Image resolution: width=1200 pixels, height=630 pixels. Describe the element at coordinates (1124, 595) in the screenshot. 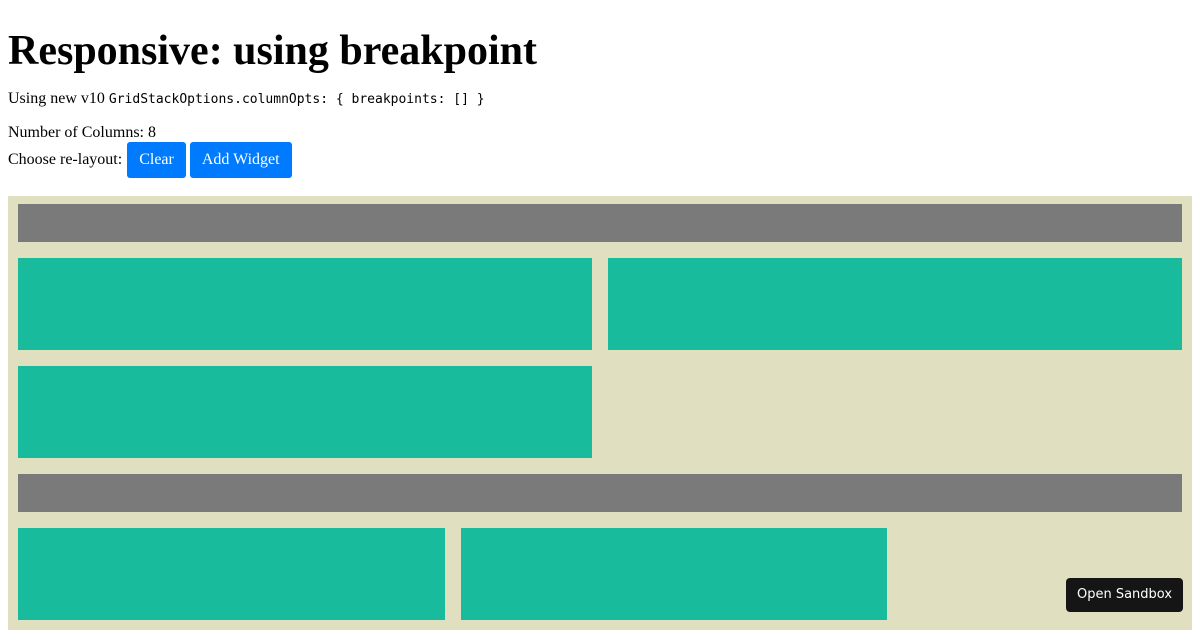

I see `open-sandbox-button: Open Sandbox` at that location.